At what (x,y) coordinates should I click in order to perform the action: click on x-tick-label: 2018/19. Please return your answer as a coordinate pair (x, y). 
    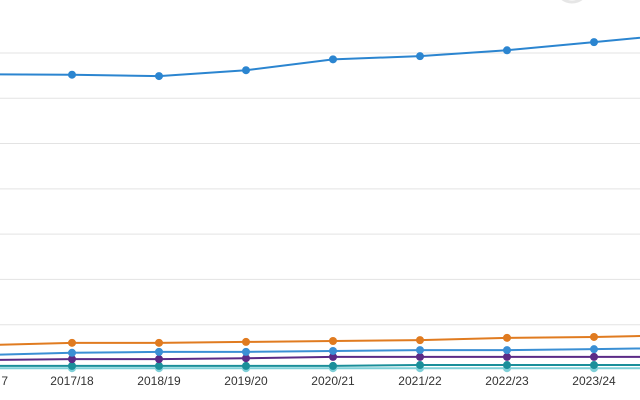
    Looking at the image, I should click on (159, 381).